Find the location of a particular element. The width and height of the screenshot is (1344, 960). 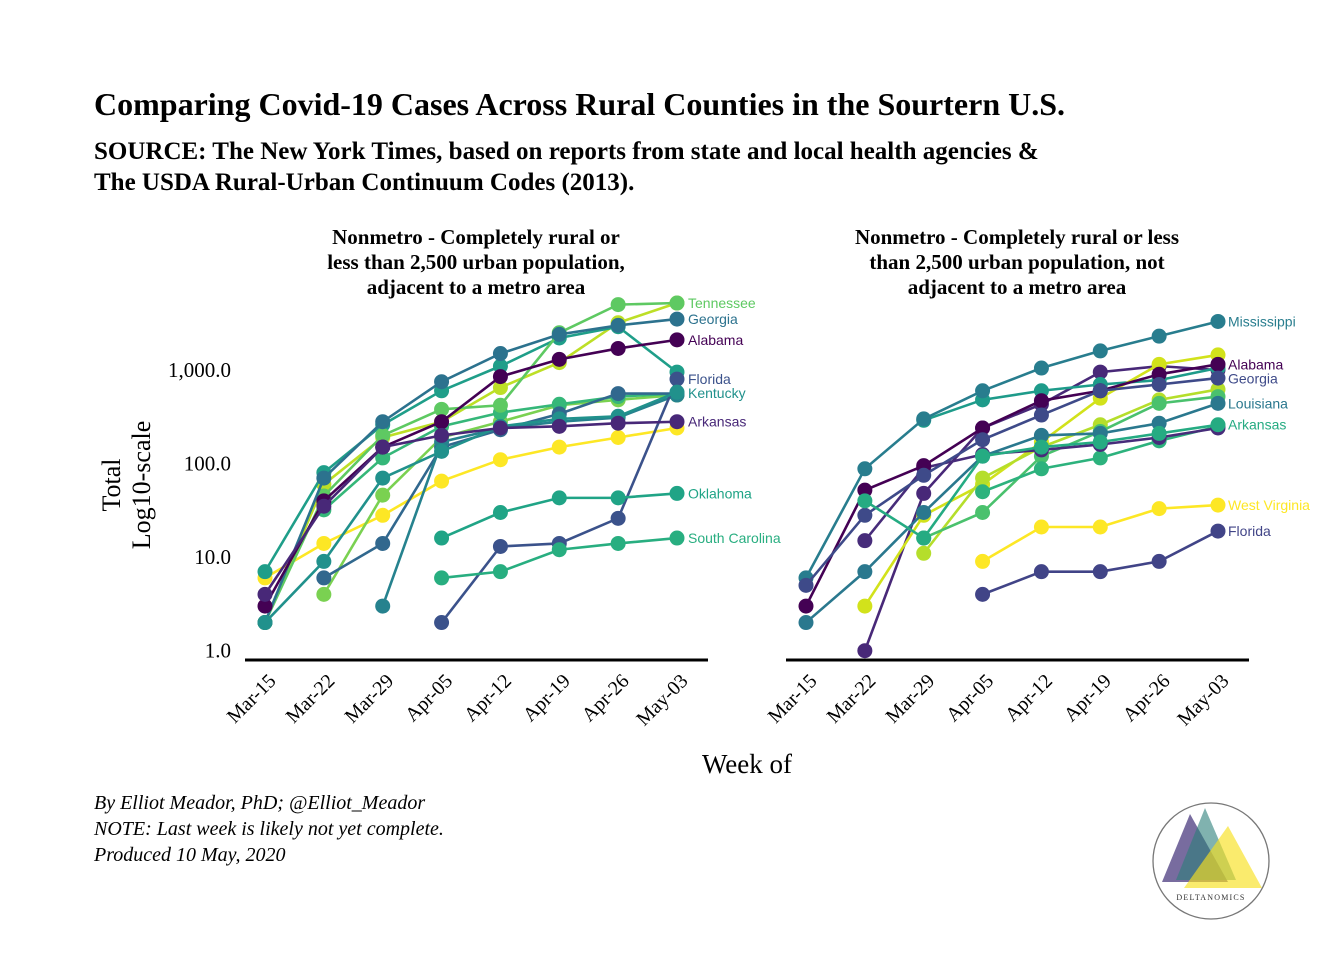

series-south-carolina is located at coordinates (559, 558).